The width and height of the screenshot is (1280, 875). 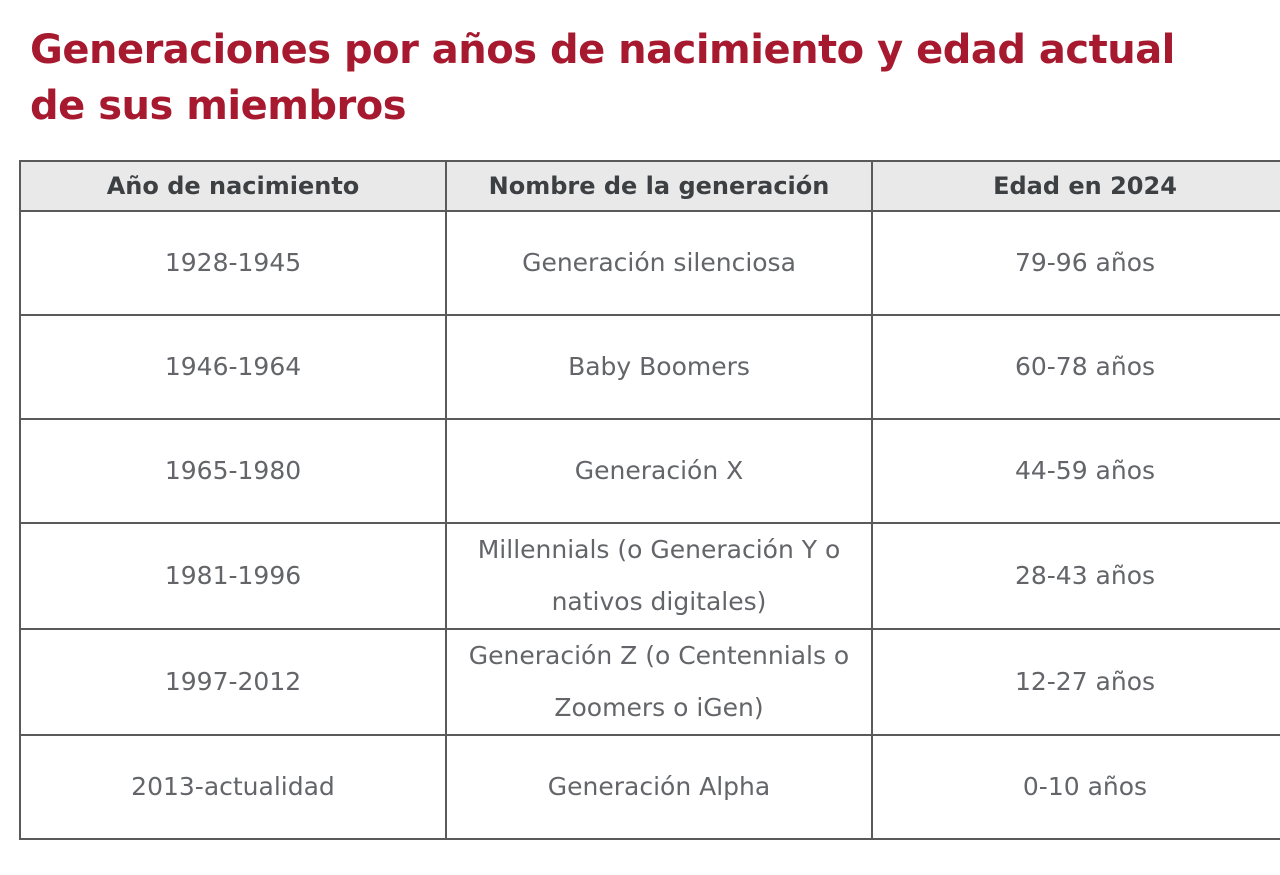 I want to click on cell-birth-year: 1928-1945, so click(x=233, y=263).